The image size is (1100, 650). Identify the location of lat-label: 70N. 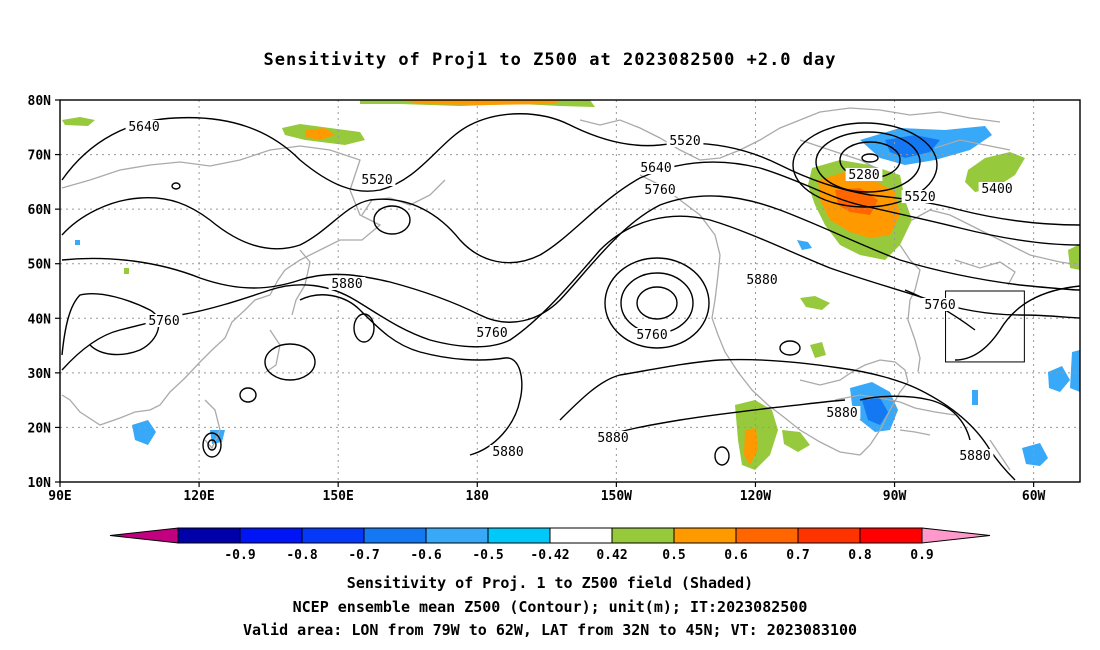
(40, 156).